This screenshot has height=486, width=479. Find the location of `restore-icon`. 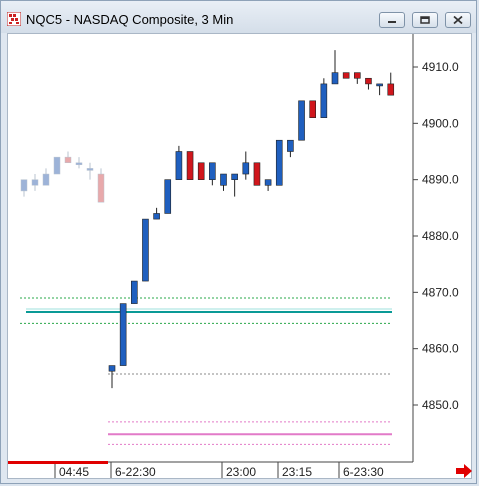

restore-icon is located at coordinates (425, 20).